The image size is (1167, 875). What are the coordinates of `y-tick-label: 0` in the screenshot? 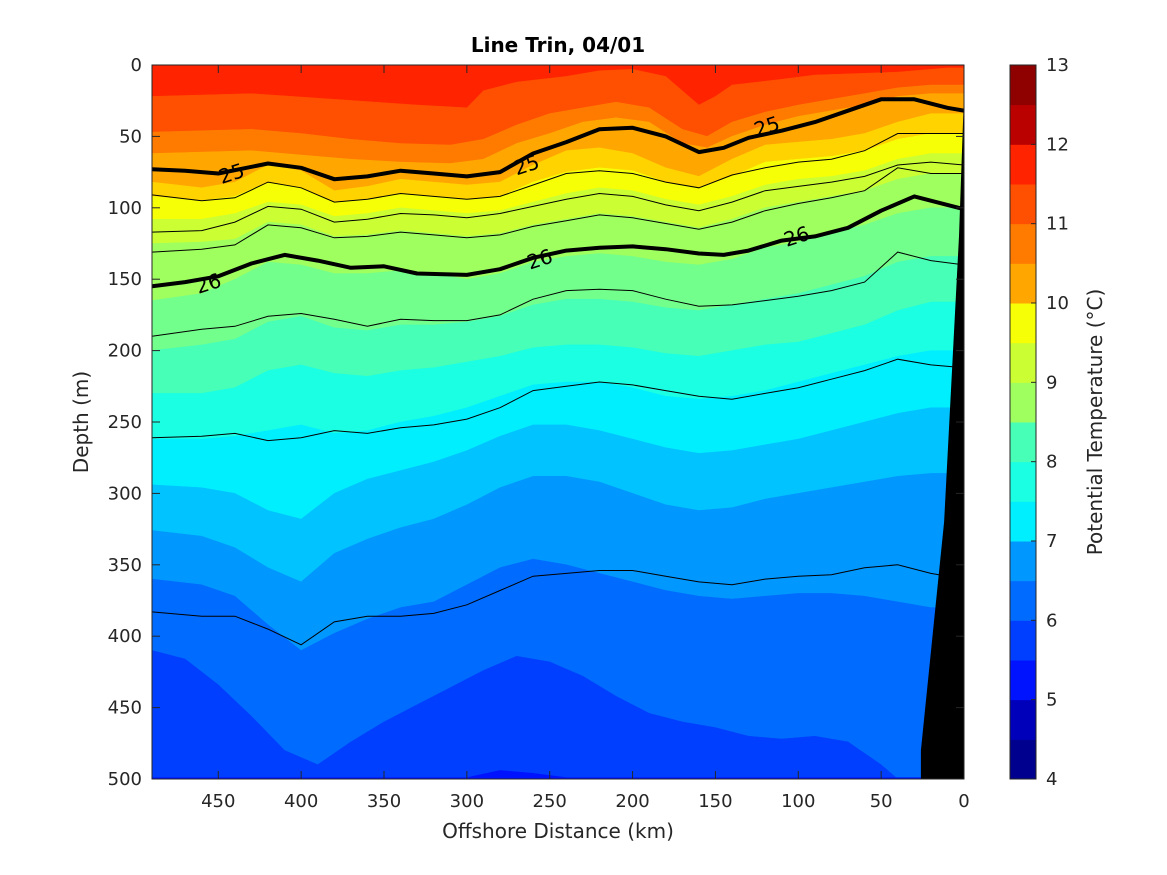 It's located at (136, 65).